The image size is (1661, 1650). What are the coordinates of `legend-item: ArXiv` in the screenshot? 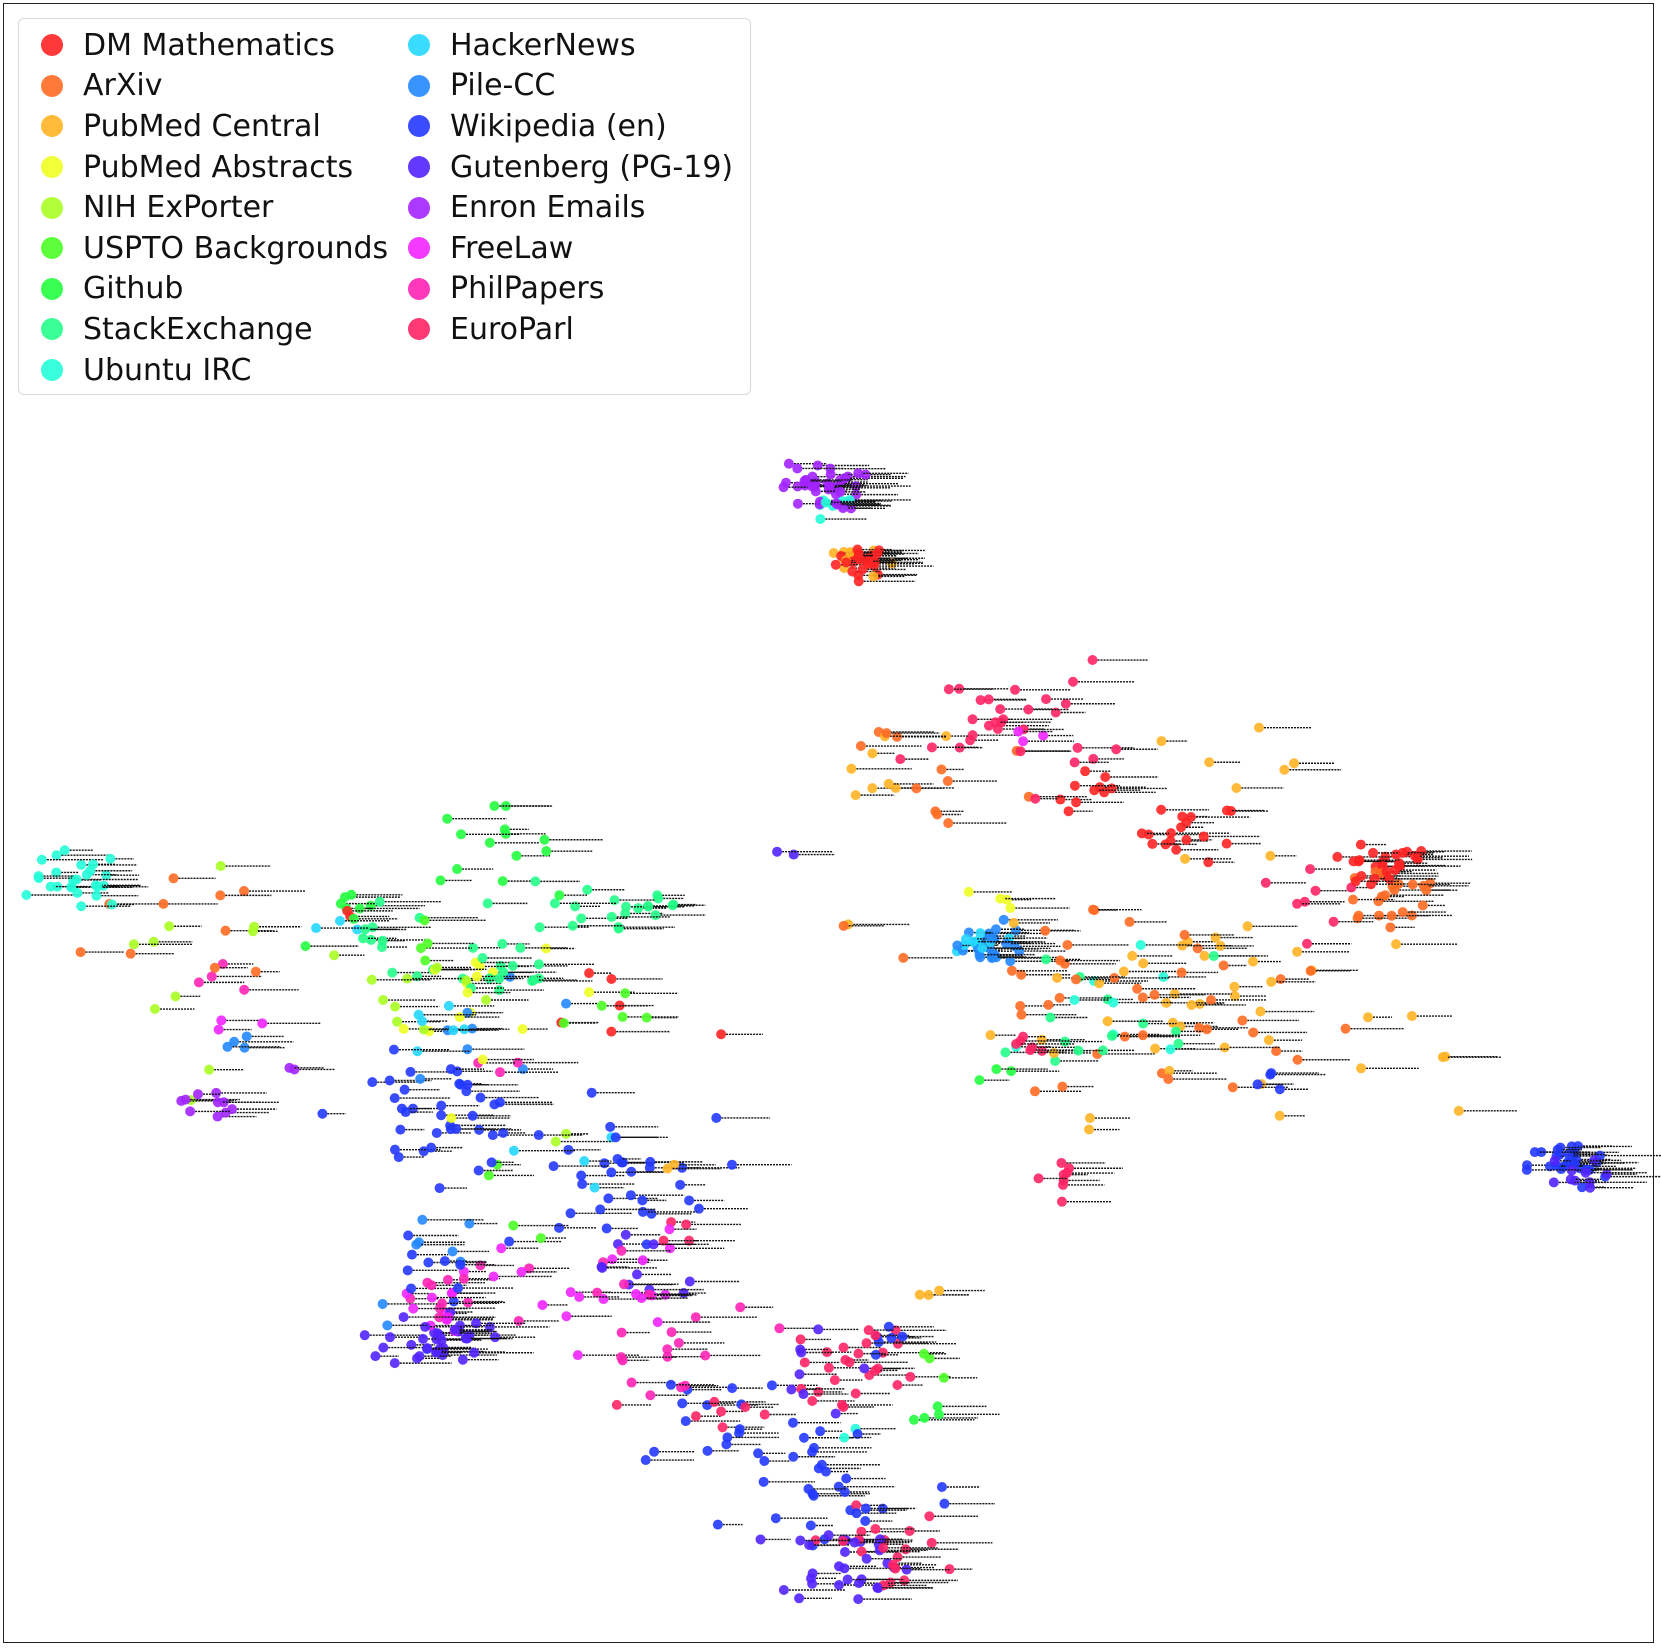 It's located at (203, 86).